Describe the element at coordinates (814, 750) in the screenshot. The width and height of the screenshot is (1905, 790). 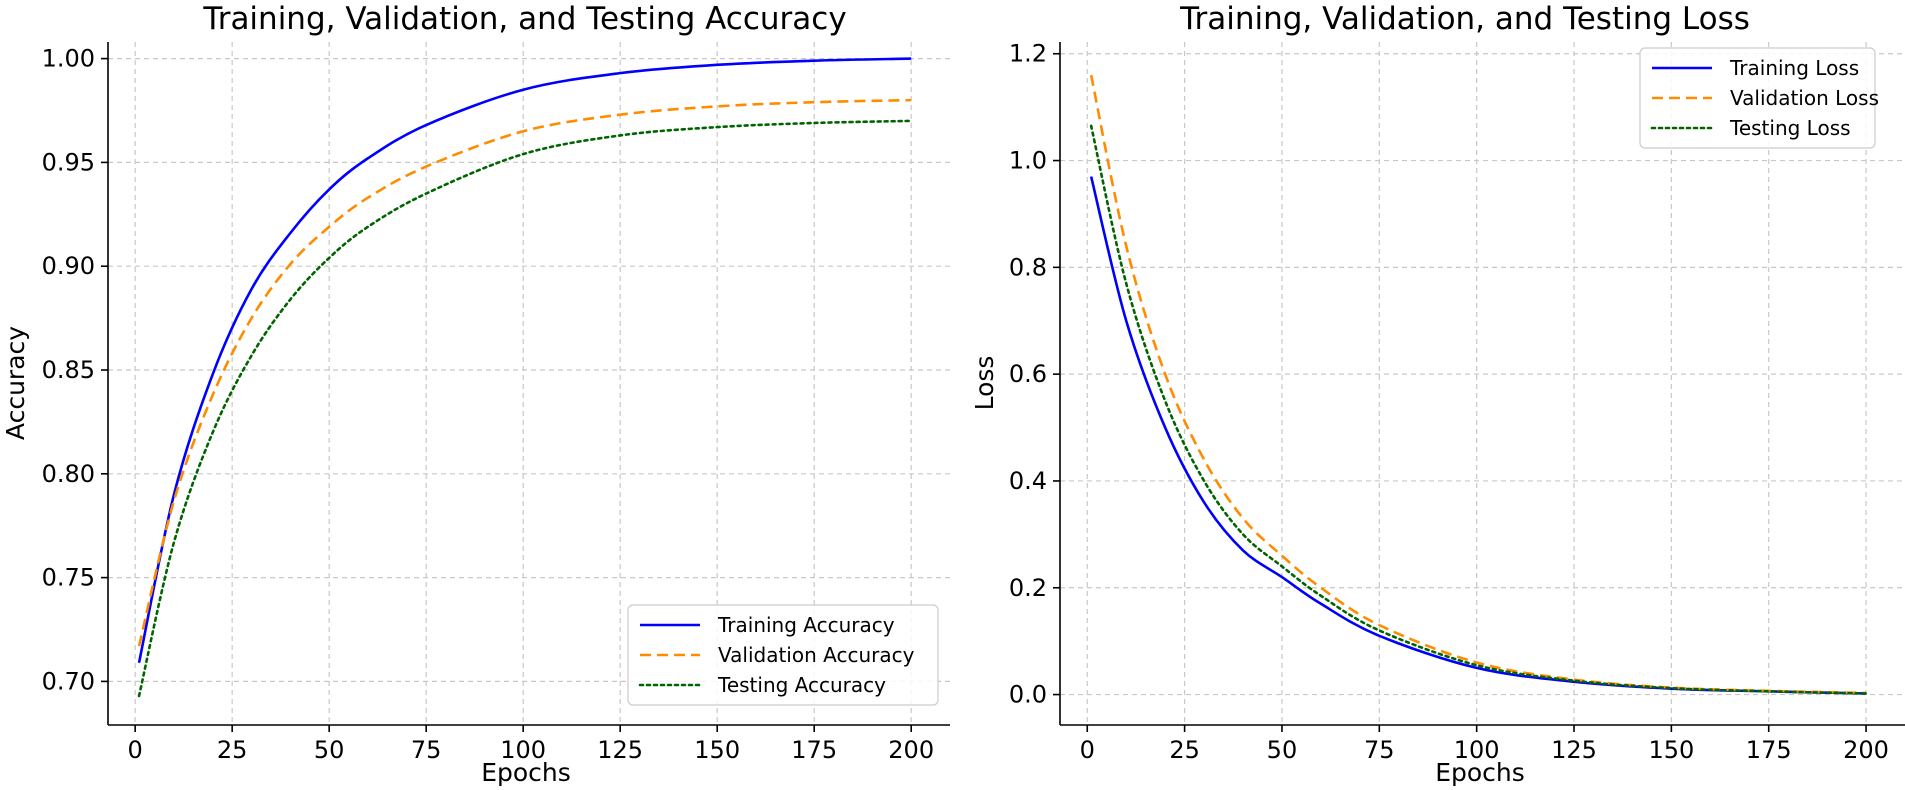
I see `accuracy-x-tick-label: 175` at that location.